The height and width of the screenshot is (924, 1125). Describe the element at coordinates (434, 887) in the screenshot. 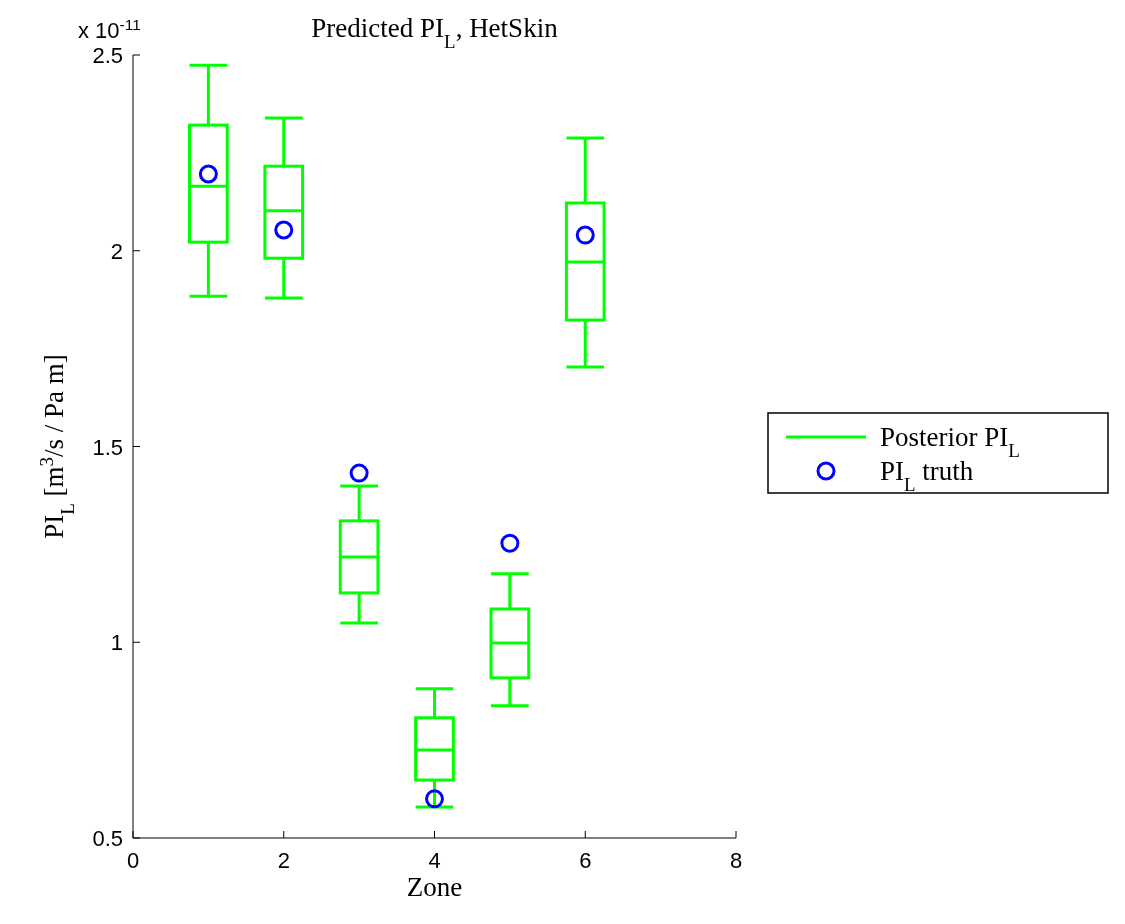

I see `x-axis-title: Zone` at that location.